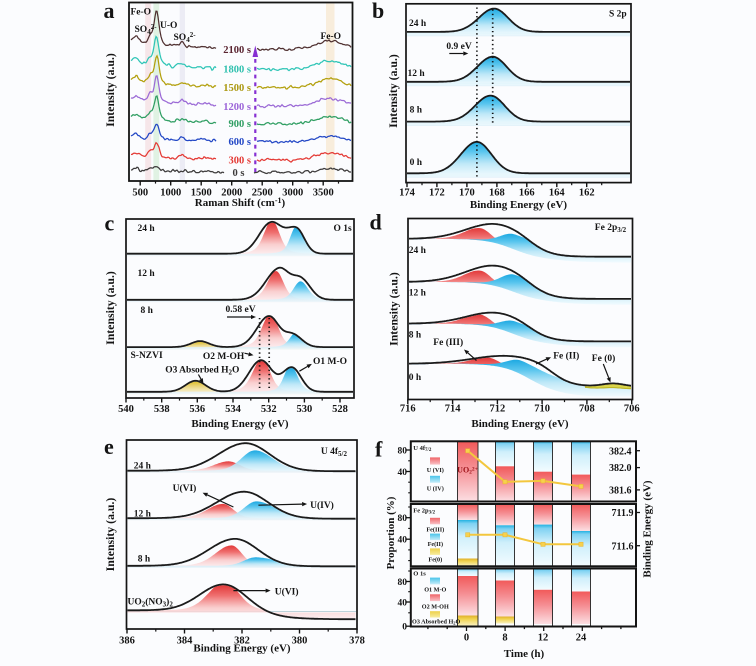  Describe the element at coordinates (566, 356) in the screenshot. I see `svg-text: Fe (II)` at that location.